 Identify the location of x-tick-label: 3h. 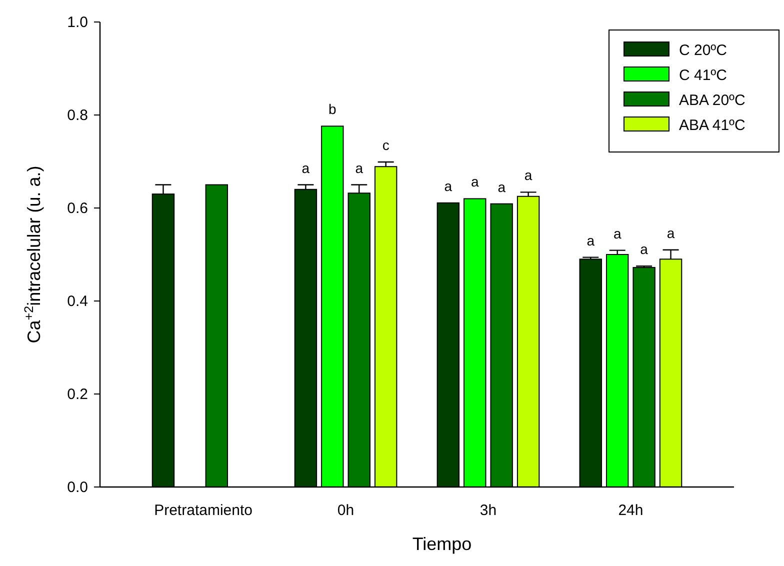
(488, 510).